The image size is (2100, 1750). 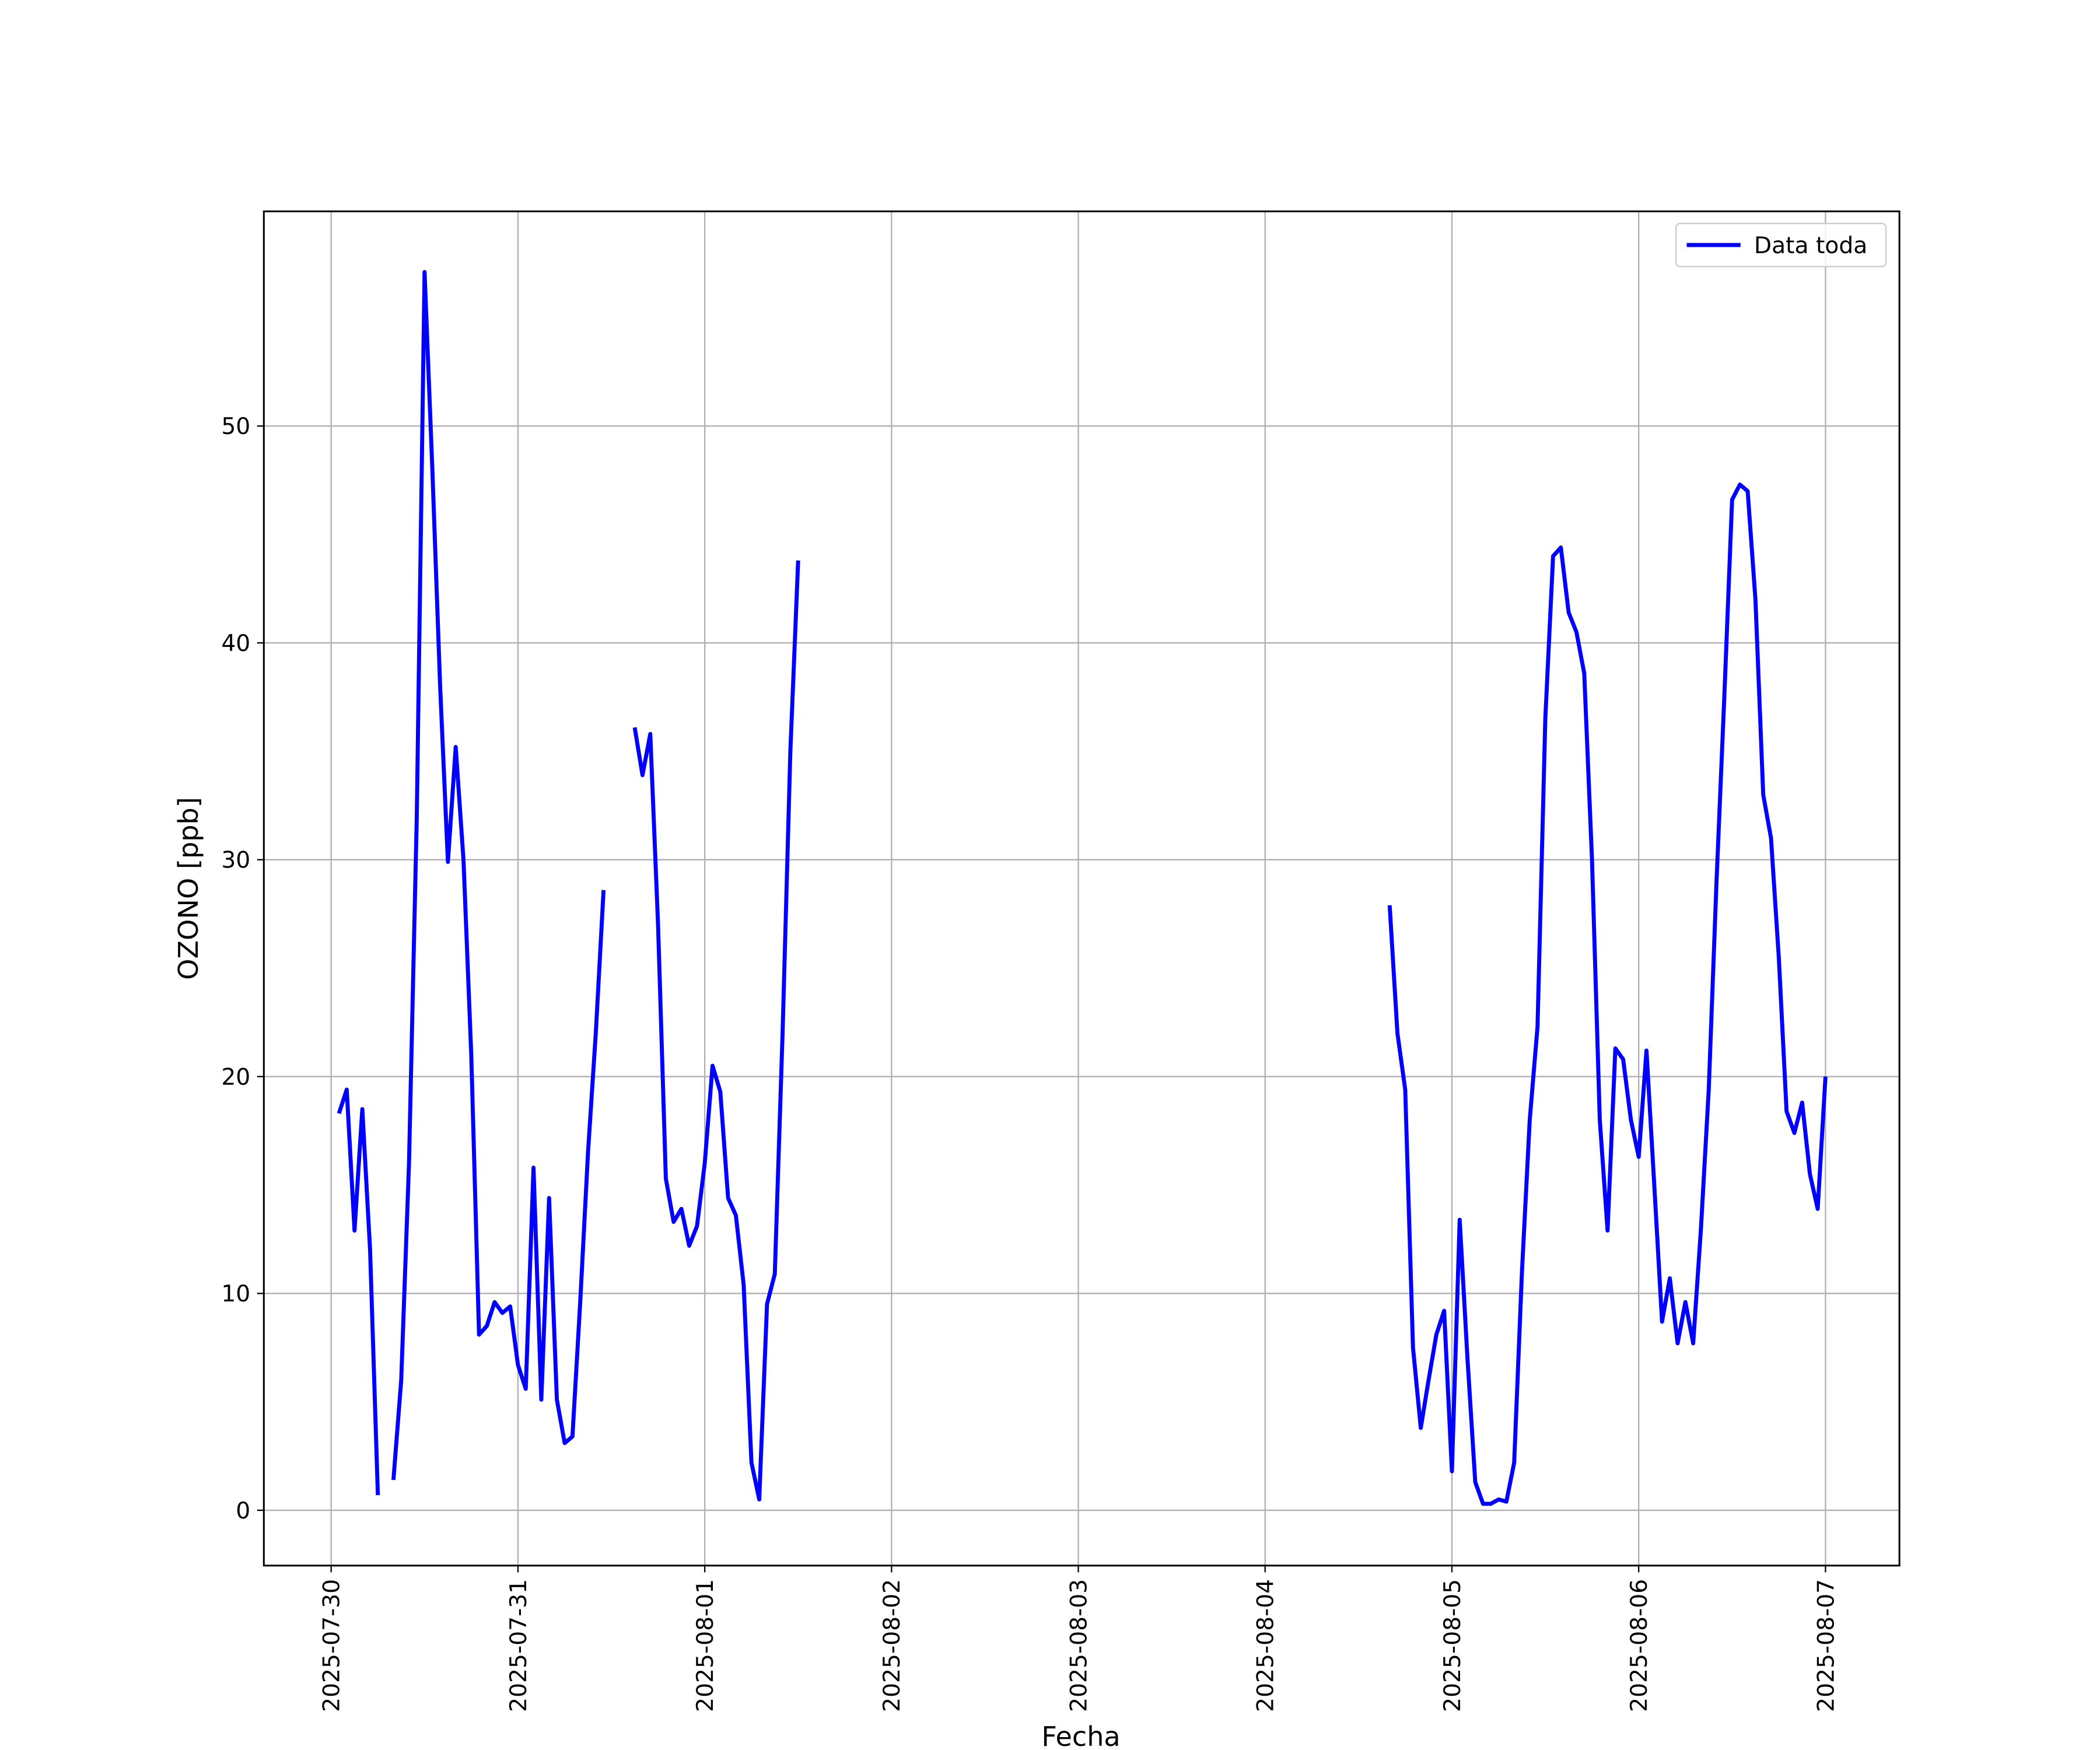 I want to click on y-tick-label: 20, so click(x=235, y=1077).